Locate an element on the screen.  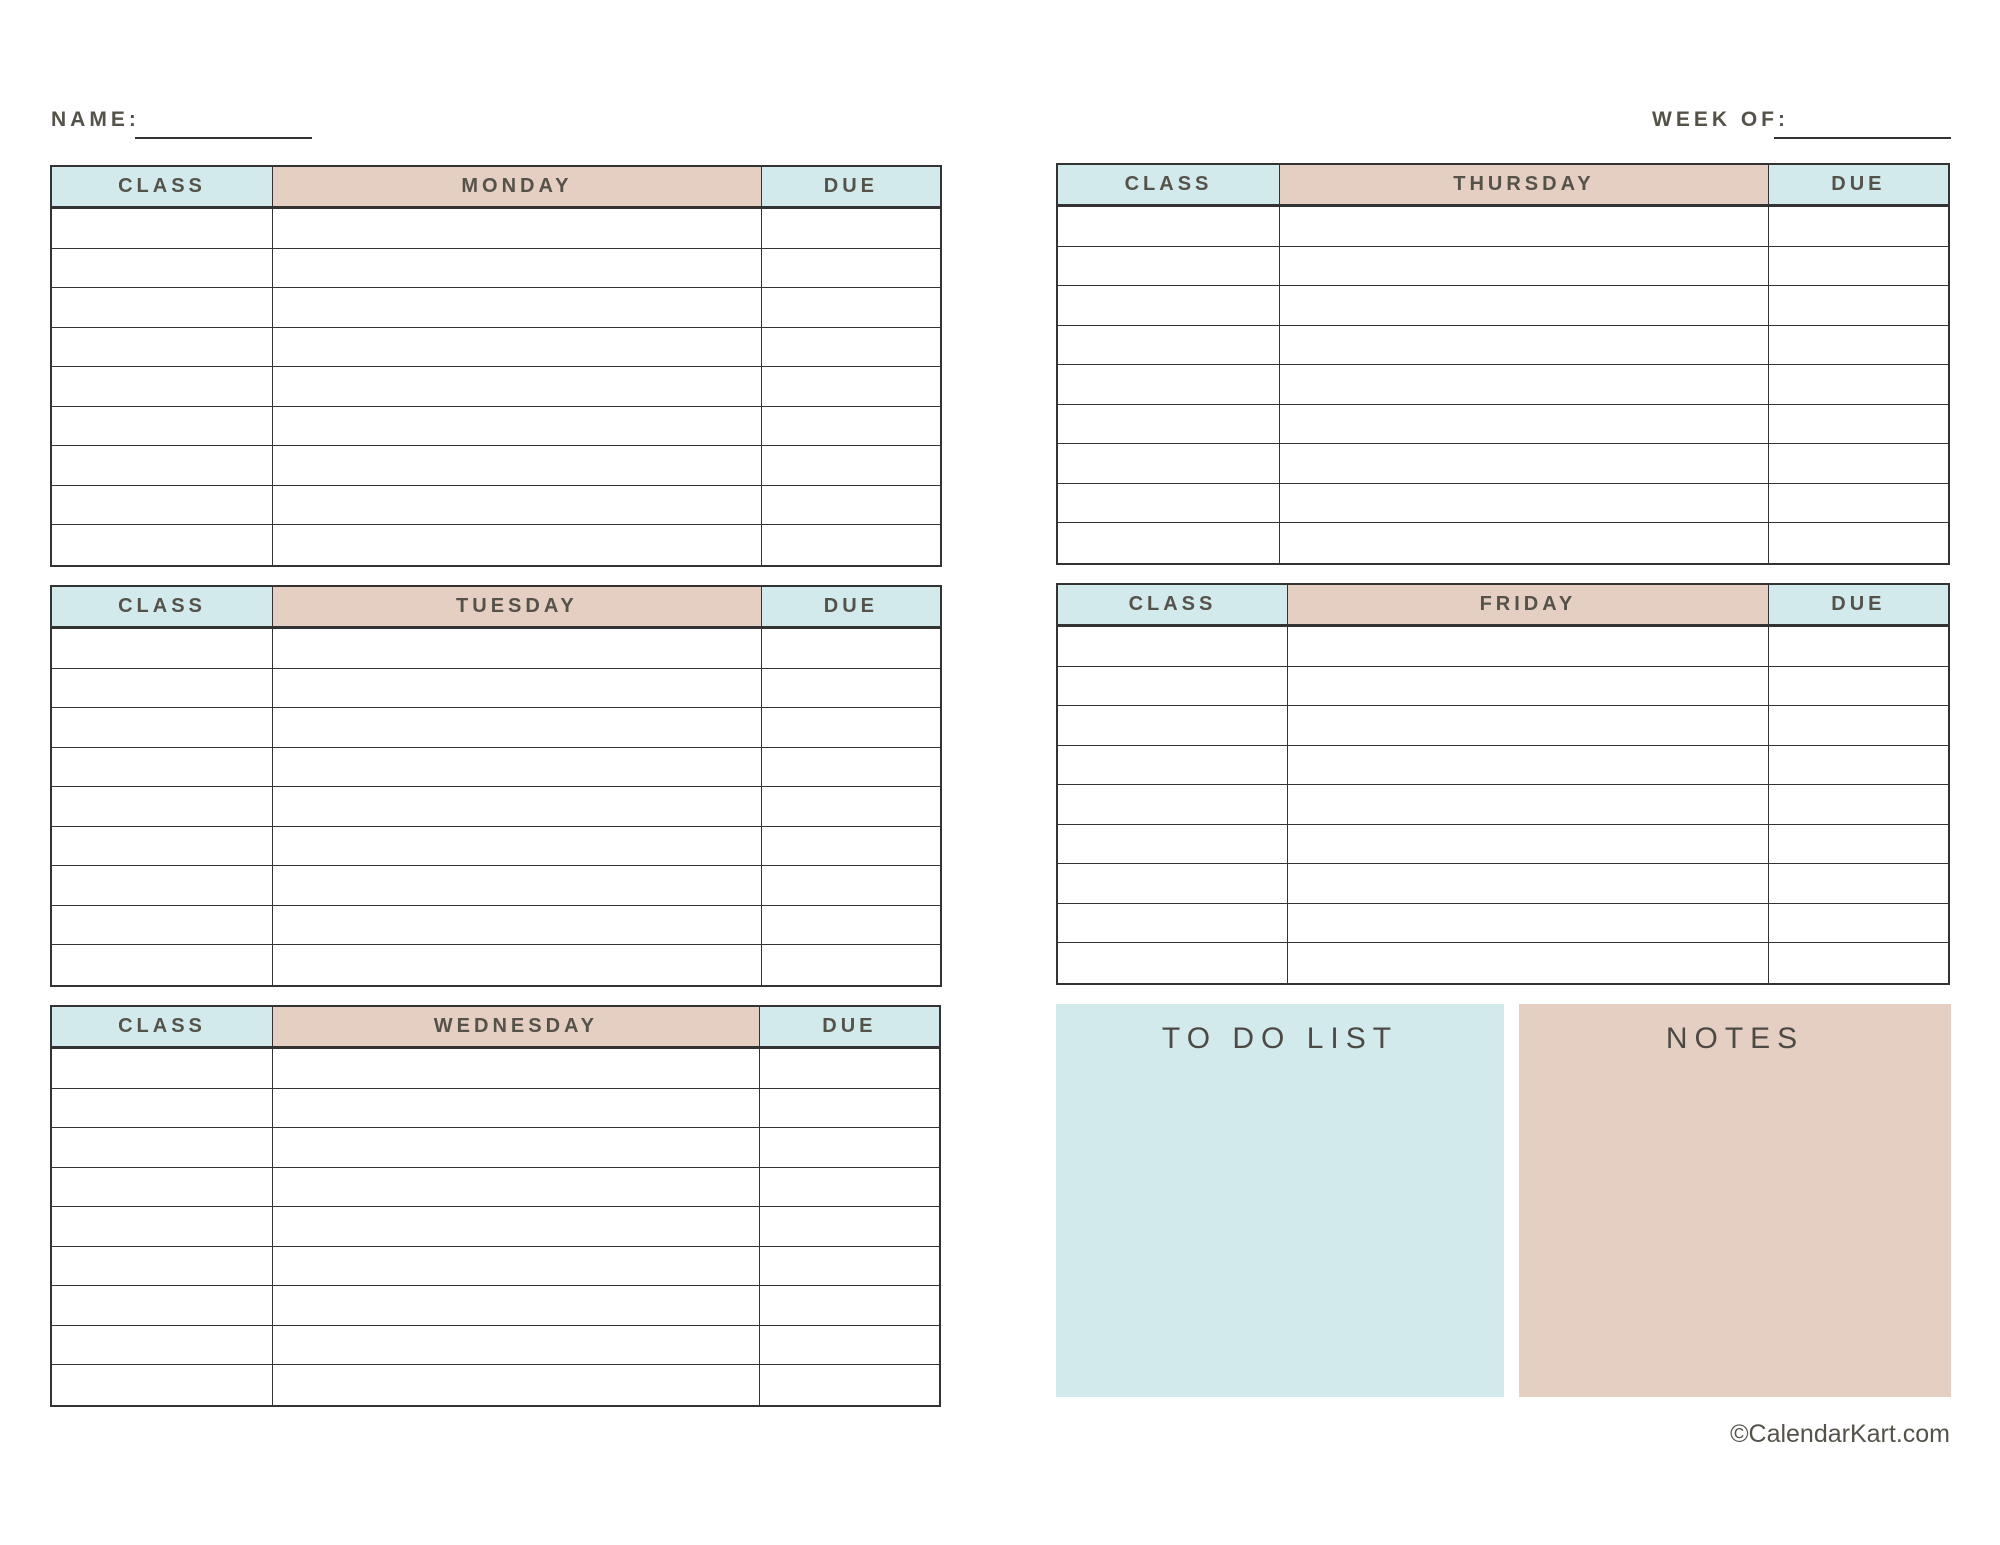
name-field is located at coordinates (223, 138).